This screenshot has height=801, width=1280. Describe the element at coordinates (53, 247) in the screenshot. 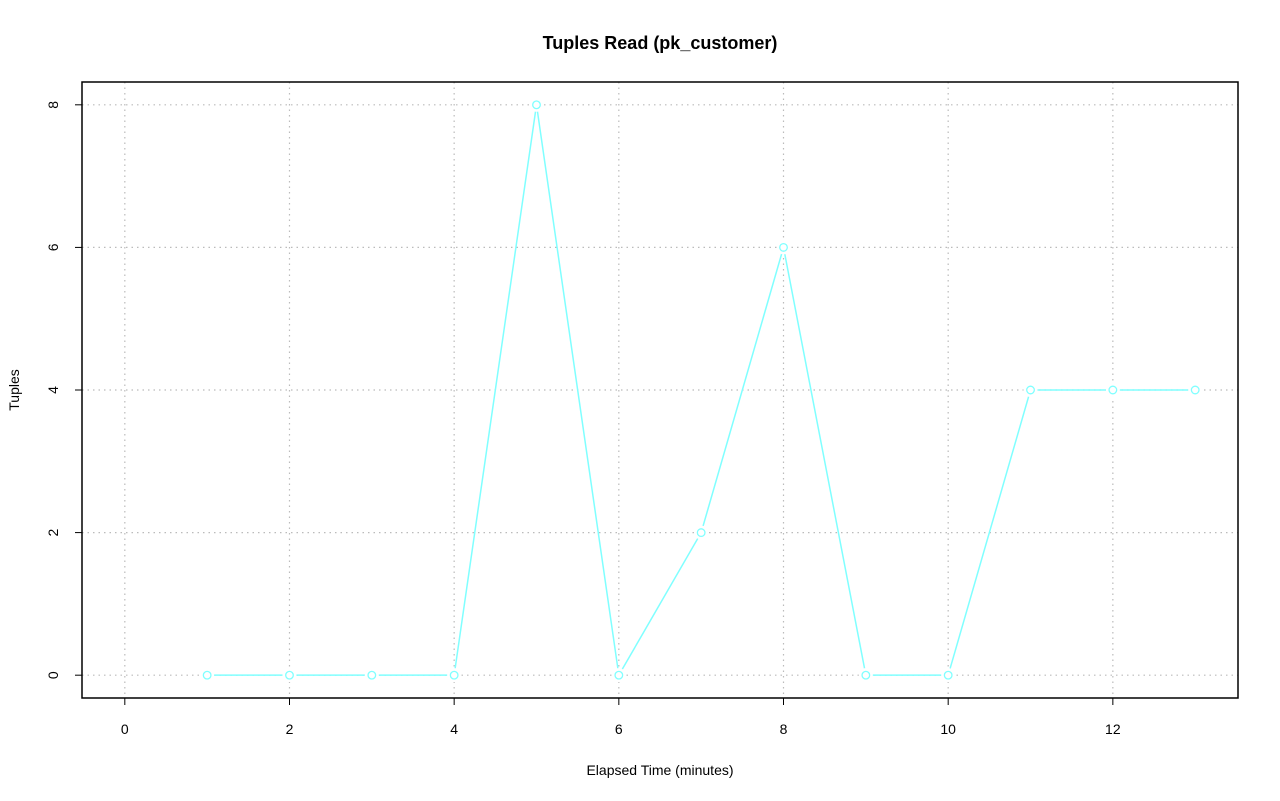

I see `y-tick-label: 6` at that location.